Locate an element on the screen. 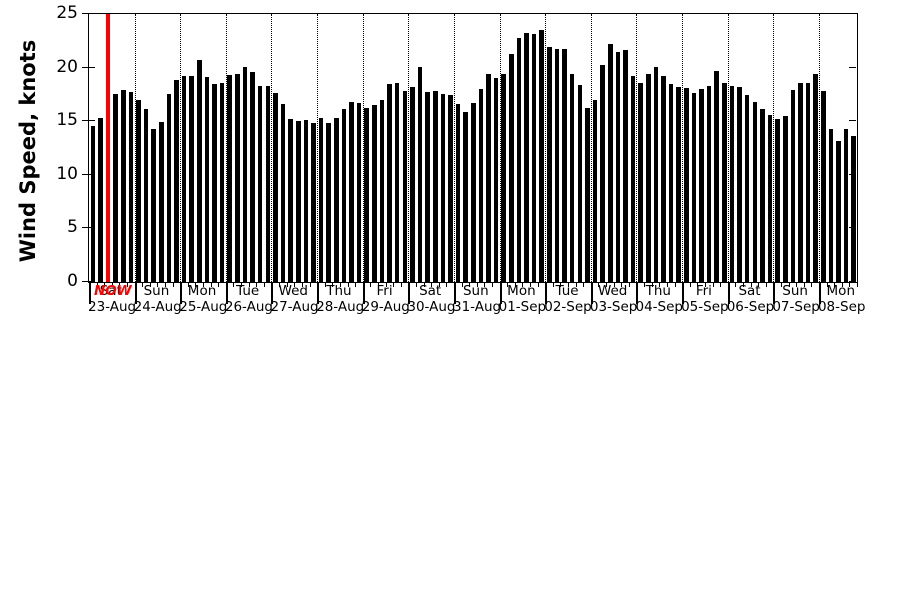 The height and width of the screenshot is (600, 900). x-axis-day-label: Sun 24-Aug is located at coordinates (157, 300).